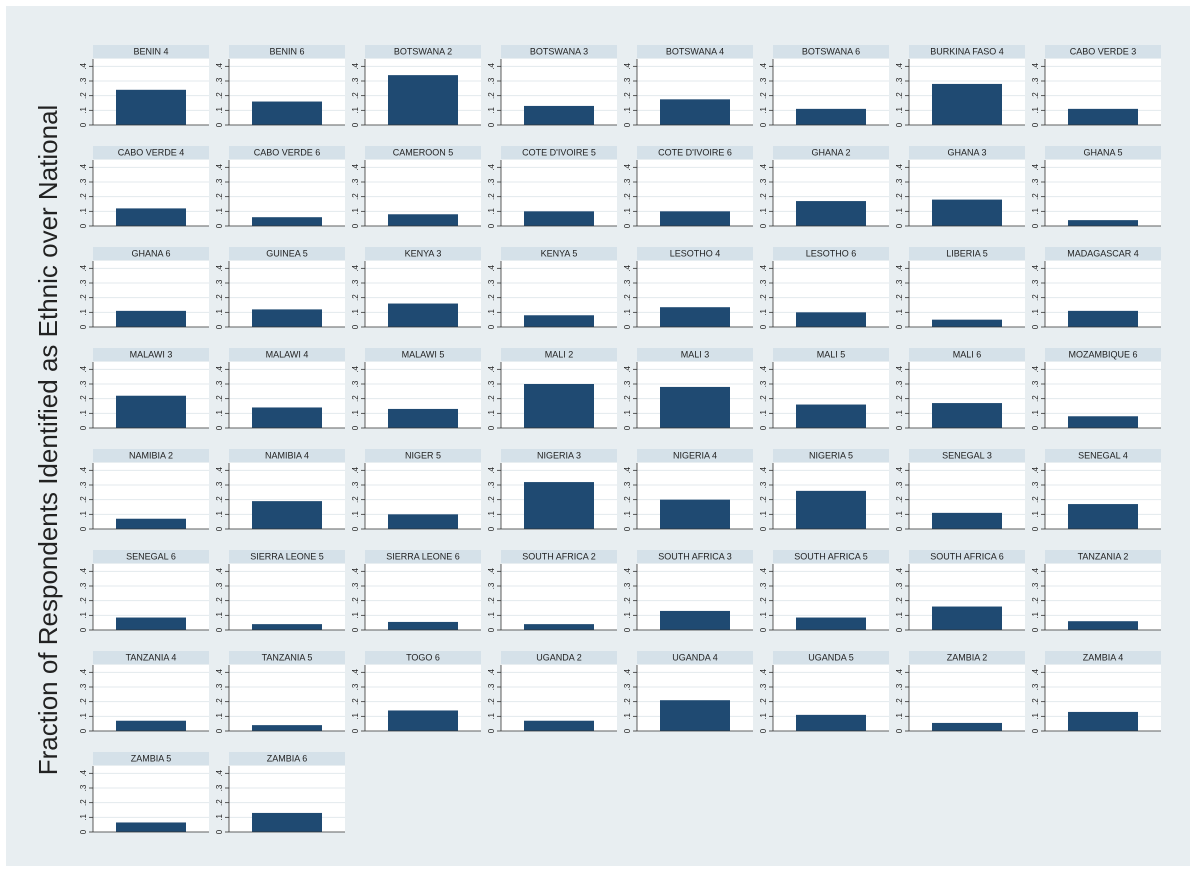 The height and width of the screenshot is (869, 1193). I want to click on panel-title: SOUTH AFRICA 3, so click(695, 556).